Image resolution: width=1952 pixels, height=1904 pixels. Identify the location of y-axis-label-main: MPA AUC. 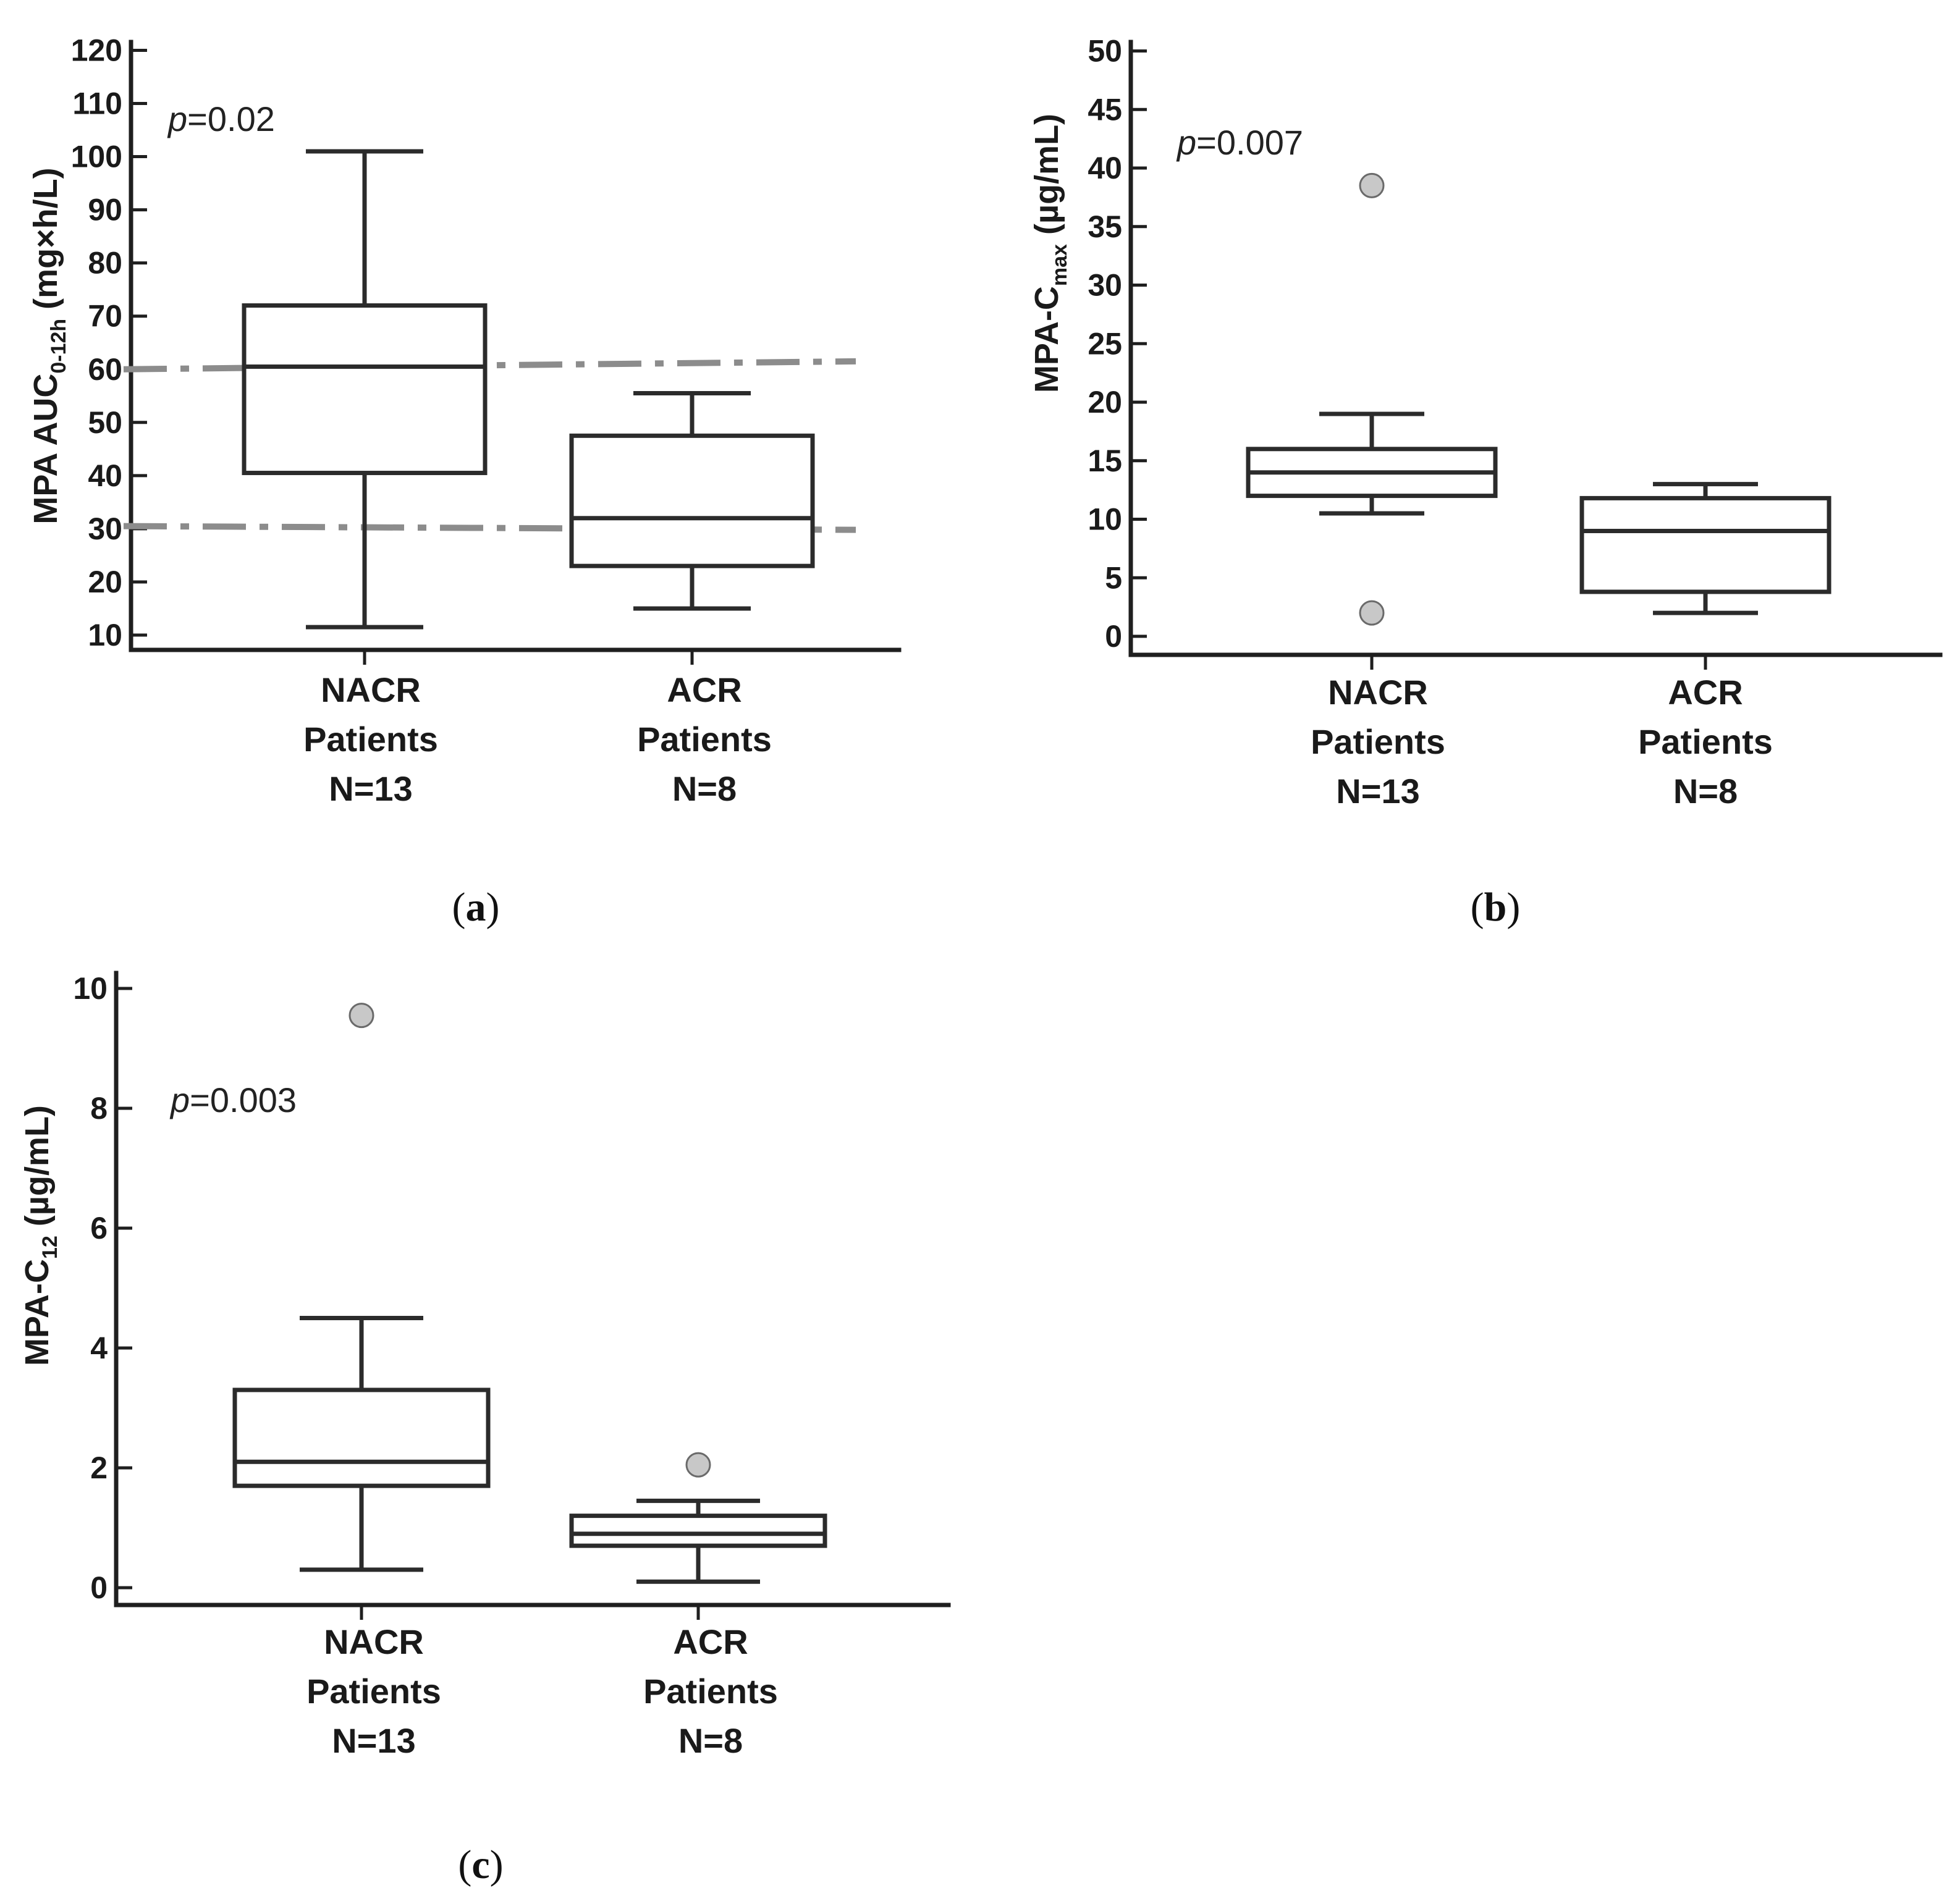
(45, 449).